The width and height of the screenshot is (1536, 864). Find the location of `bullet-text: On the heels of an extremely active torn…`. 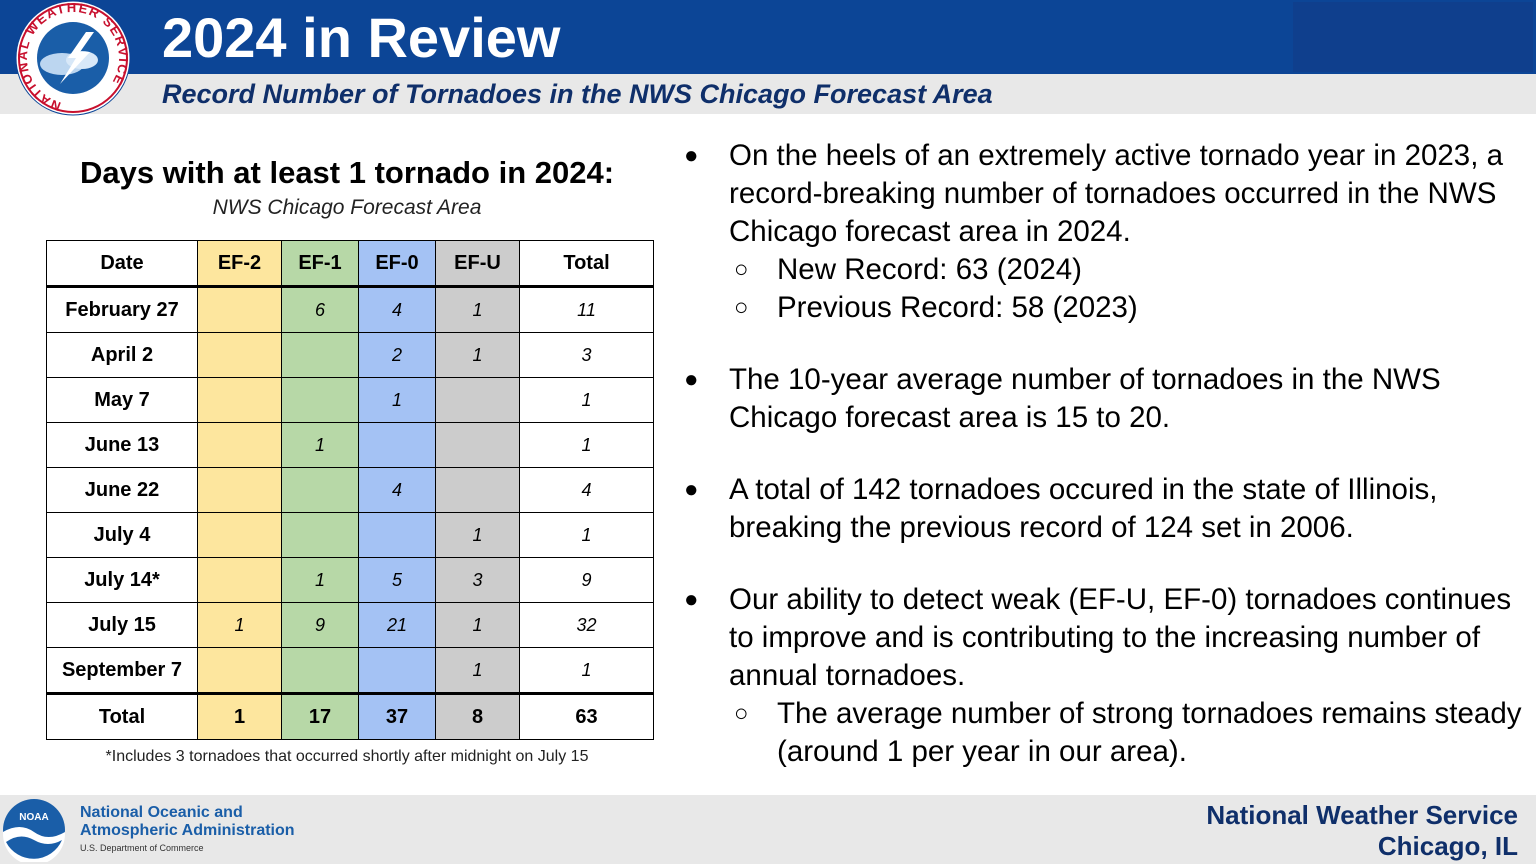

bullet-text: On the heels of an extremely active torn… is located at coordinates (1116, 193).